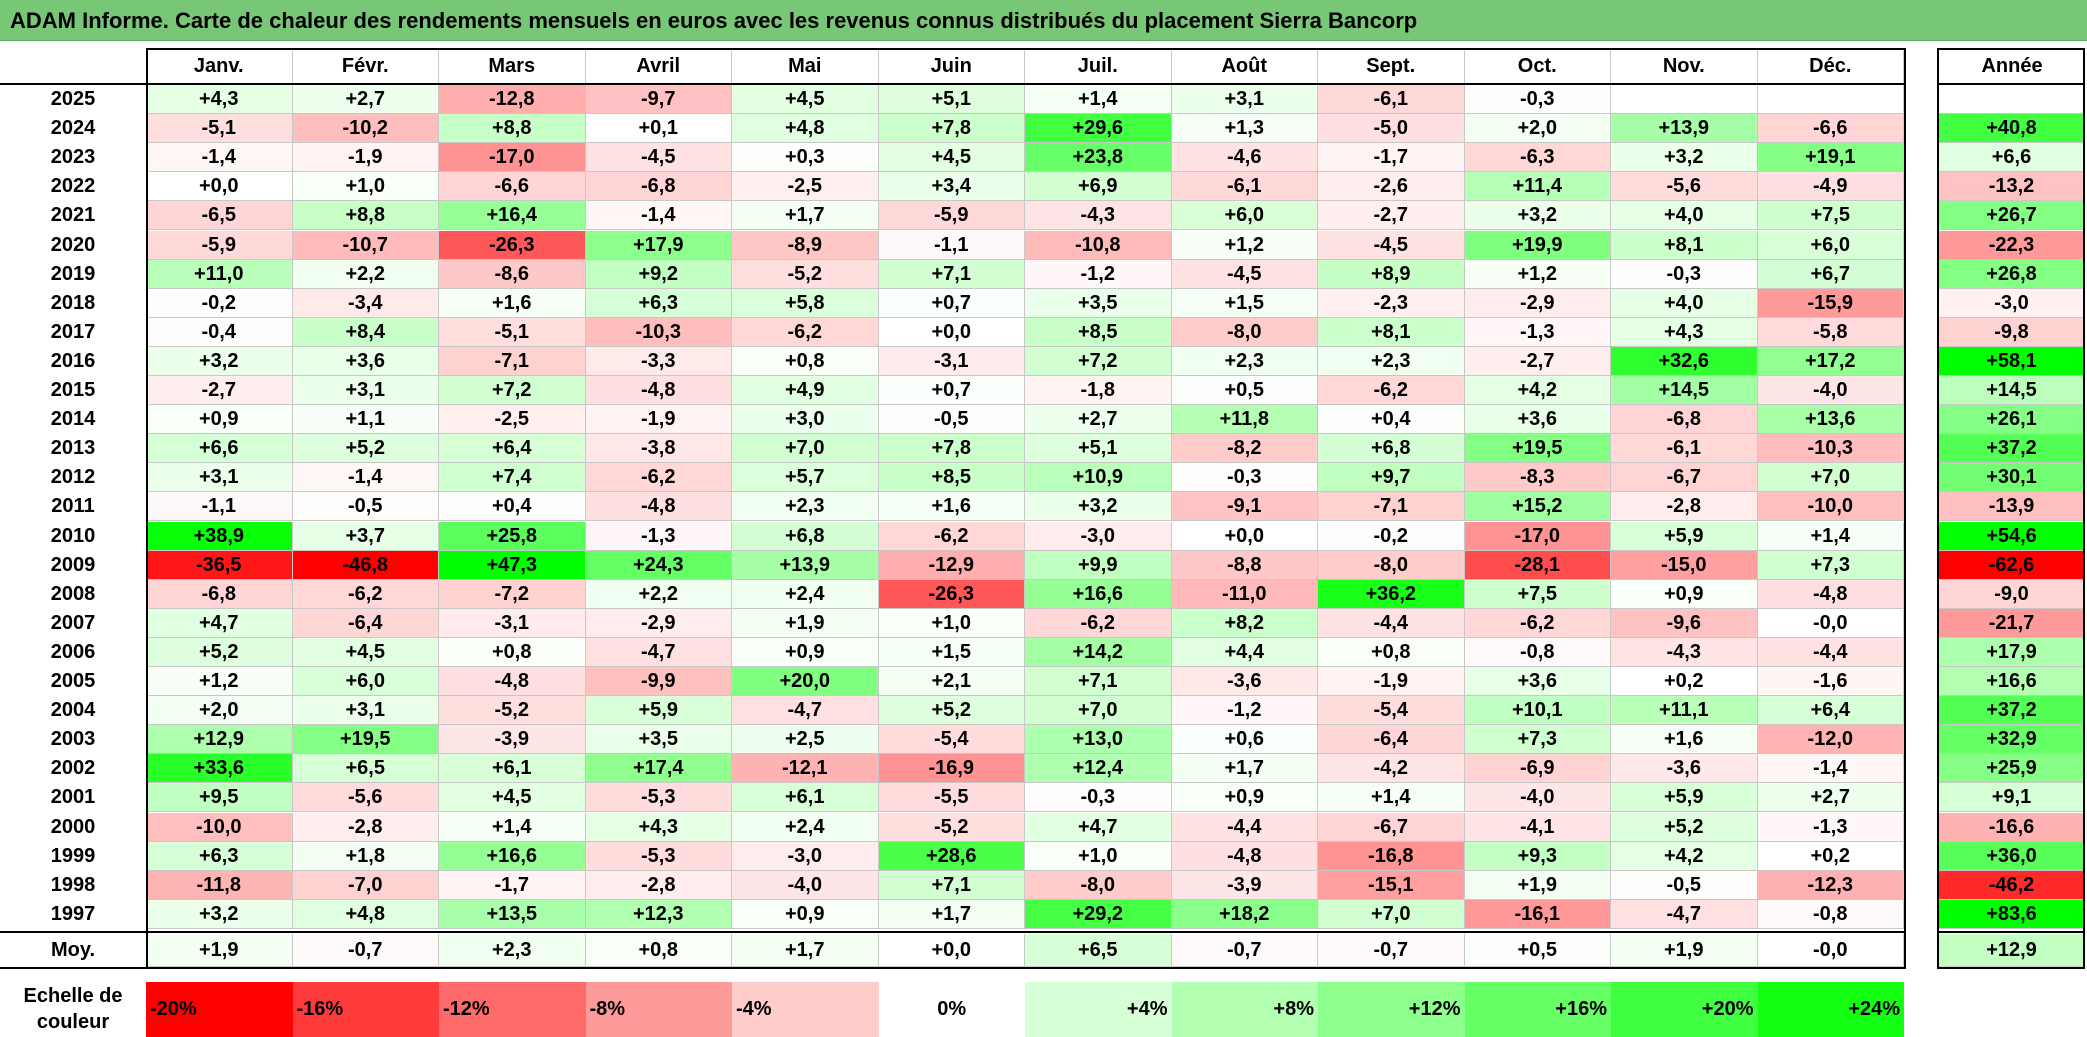 This screenshot has width=2087, height=1037. What do you see at coordinates (1391, 478) in the screenshot?
I see `heatmap-cell: +9,7` at bounding box center [1391, 478].